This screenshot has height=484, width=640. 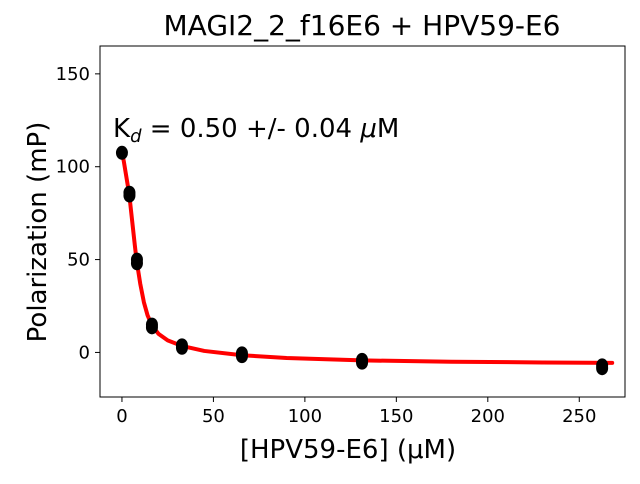 What do you see at coordinates (488, 416) in the screenshot?
I see `x-tick-label: 200` at bounding box center [488, 416].